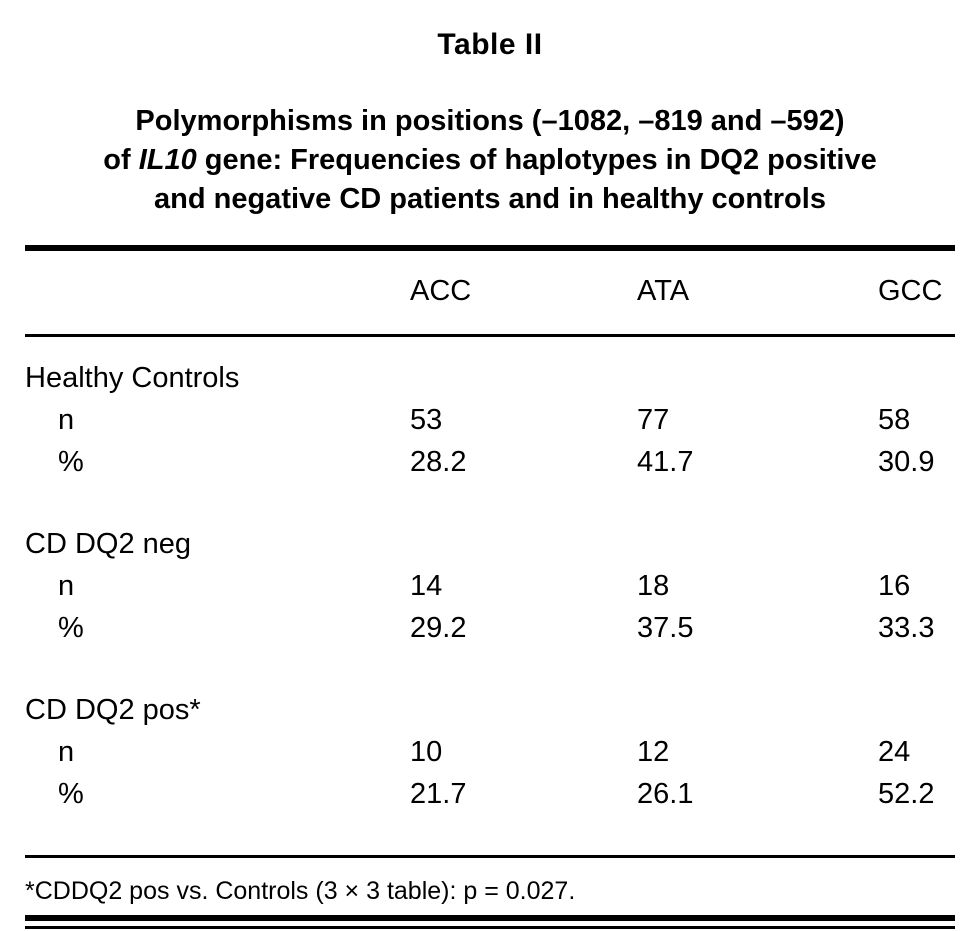  I want to click on footnote-top-rule, so click(490, 856).